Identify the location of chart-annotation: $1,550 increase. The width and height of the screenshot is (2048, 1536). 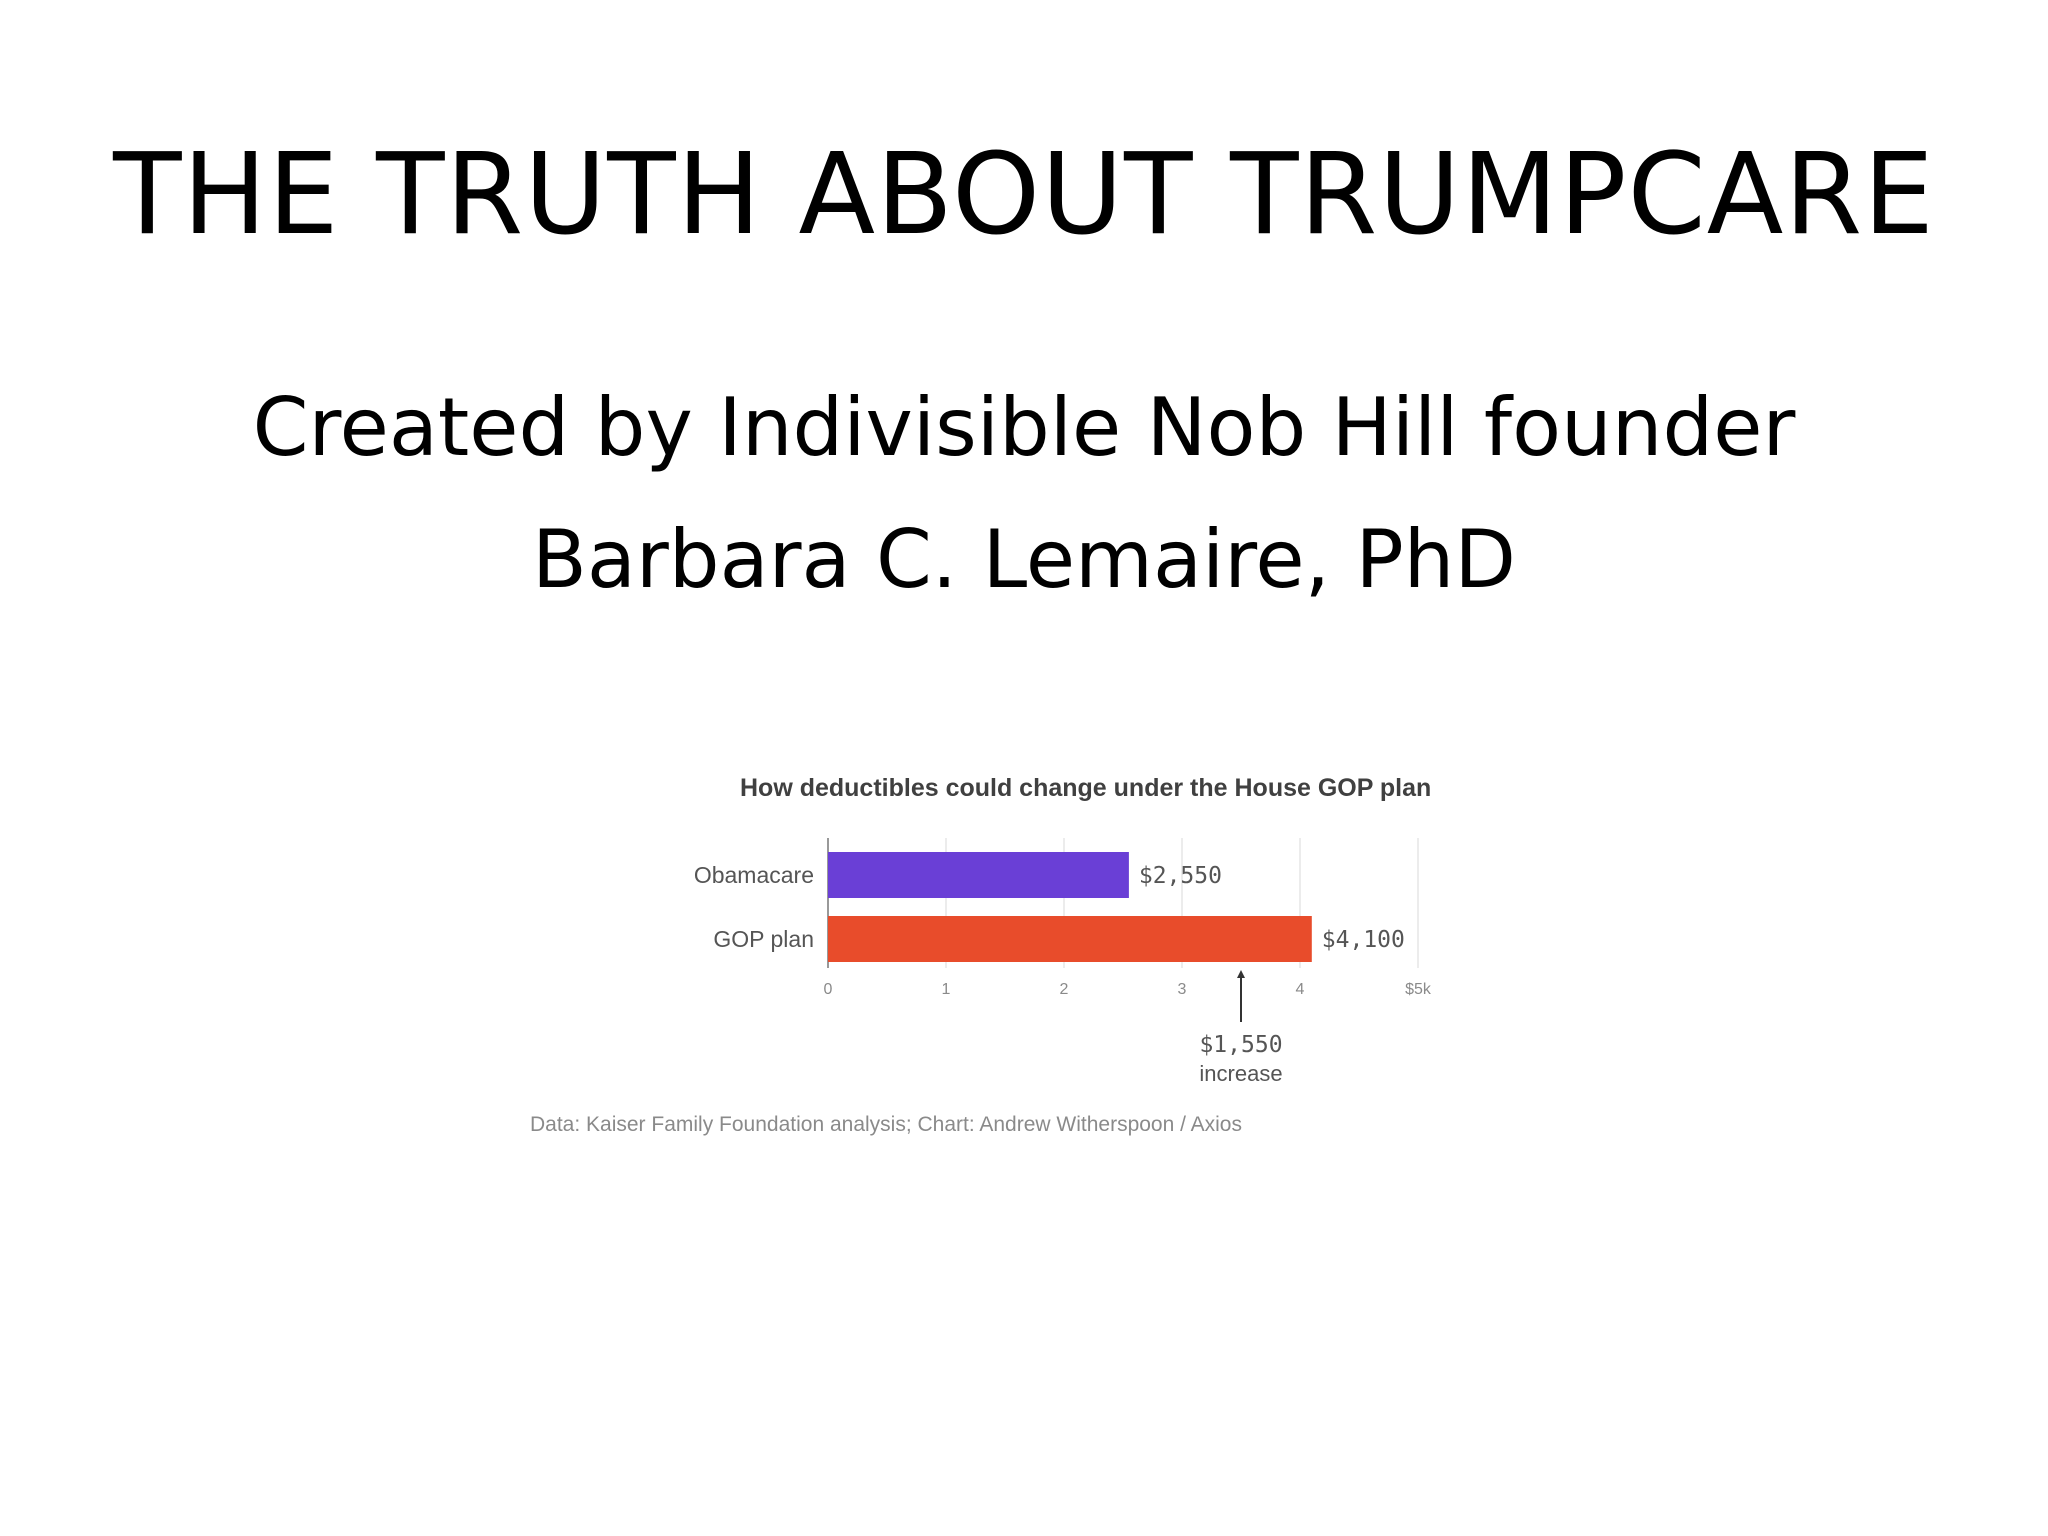
(1241, 1028).